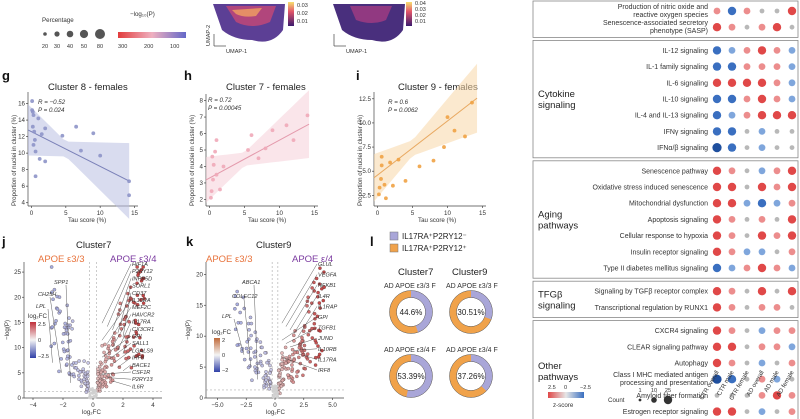 This screenshot has height=419, width=800. I want to click on scatterH-xtick: 0, so click(210, 213).